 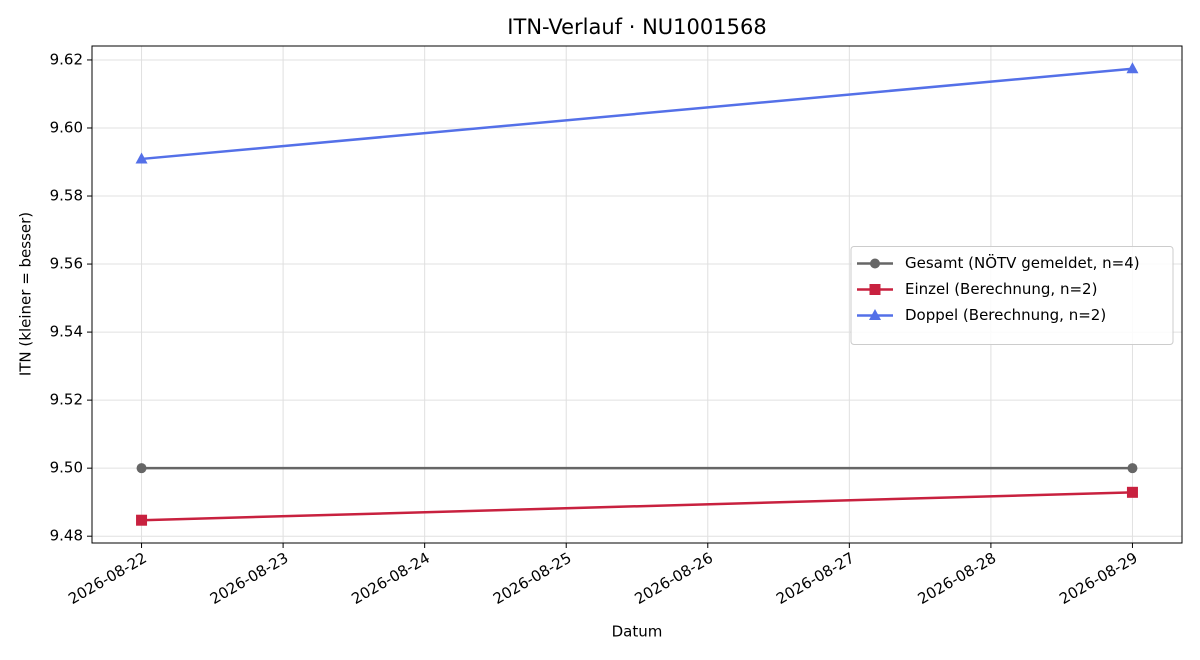 I want to click on legend-label: Einzel (Berechnung, n=2), so click(x=1001, y=289).